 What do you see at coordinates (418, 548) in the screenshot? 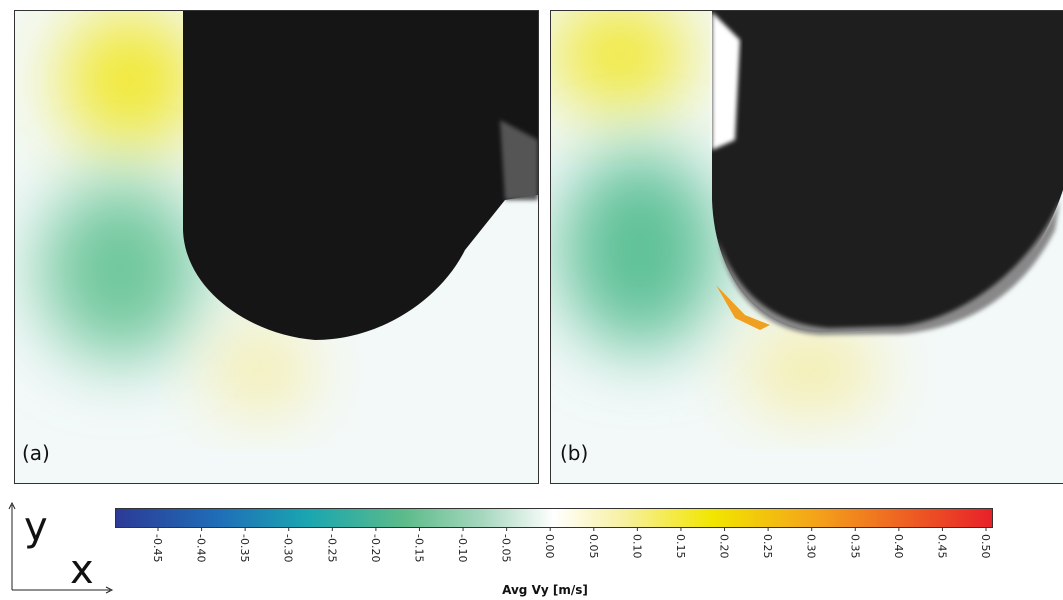
I see `colorbar-tick-label: -0.15` at bounding box center [418, 548].